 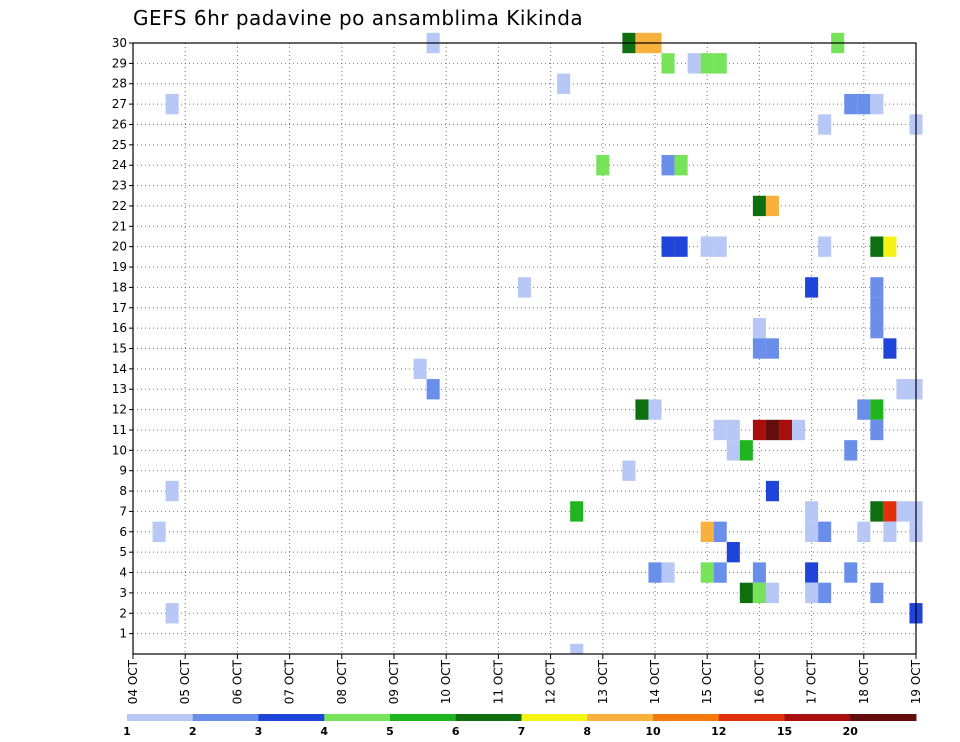 What do you see at coordinates (603, 681) in the screenshot?
I see `x-tick-label: 13 OCT` at bounding box center [603, 681].